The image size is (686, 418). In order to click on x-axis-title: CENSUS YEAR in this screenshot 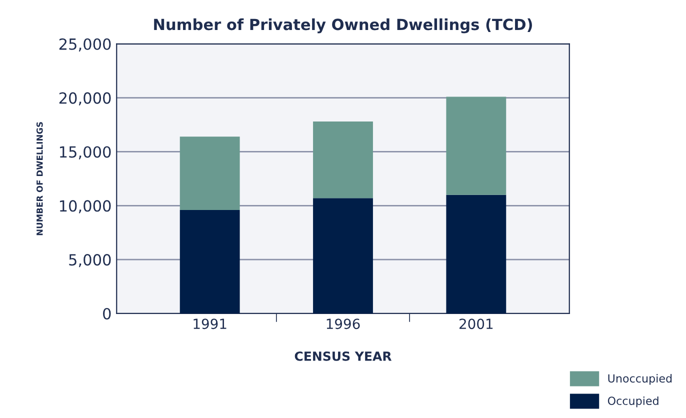, I will do `click(343, 356)`.